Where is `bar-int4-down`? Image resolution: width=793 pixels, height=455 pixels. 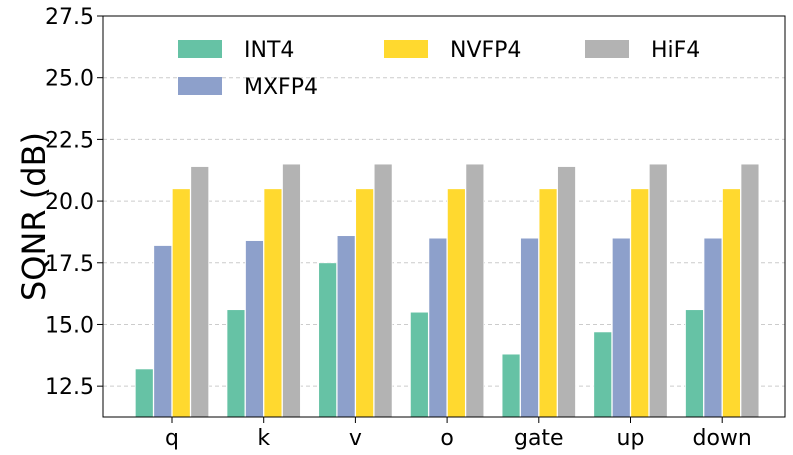 bar-int4-down is located at coordinates (694, 363).